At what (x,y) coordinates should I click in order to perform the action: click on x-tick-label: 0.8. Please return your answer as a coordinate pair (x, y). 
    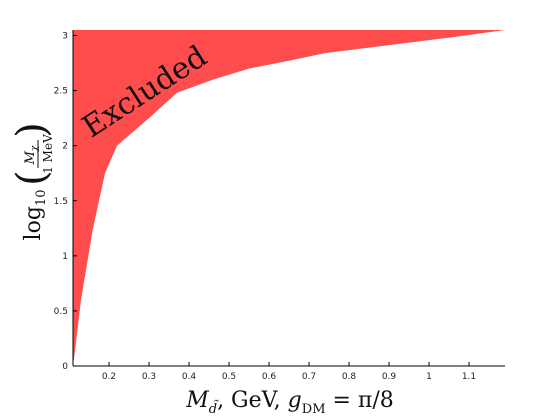
    Looking at the image, I should click on (349, 377).